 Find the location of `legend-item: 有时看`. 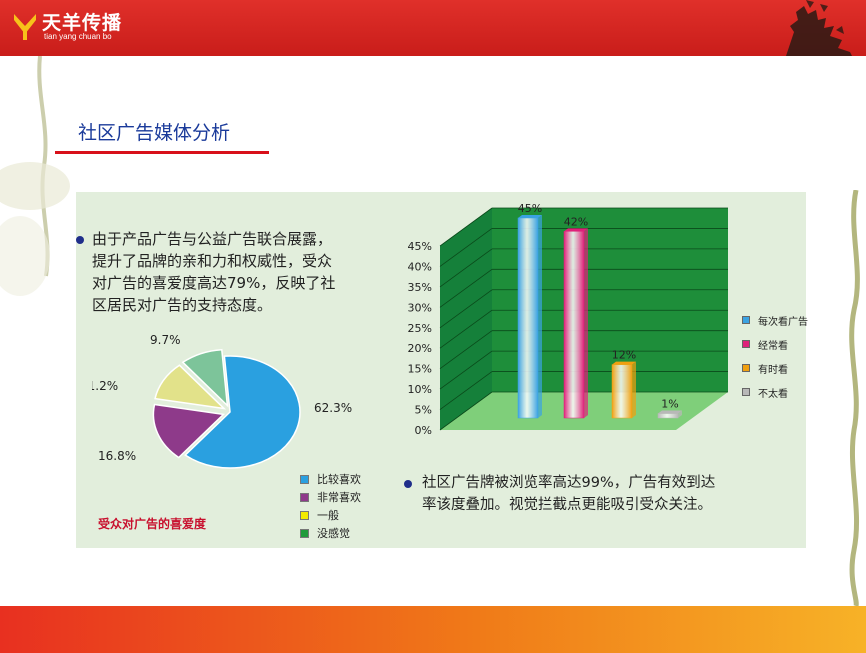

legend-item: 有时看 is located at coordinates (775, 368).